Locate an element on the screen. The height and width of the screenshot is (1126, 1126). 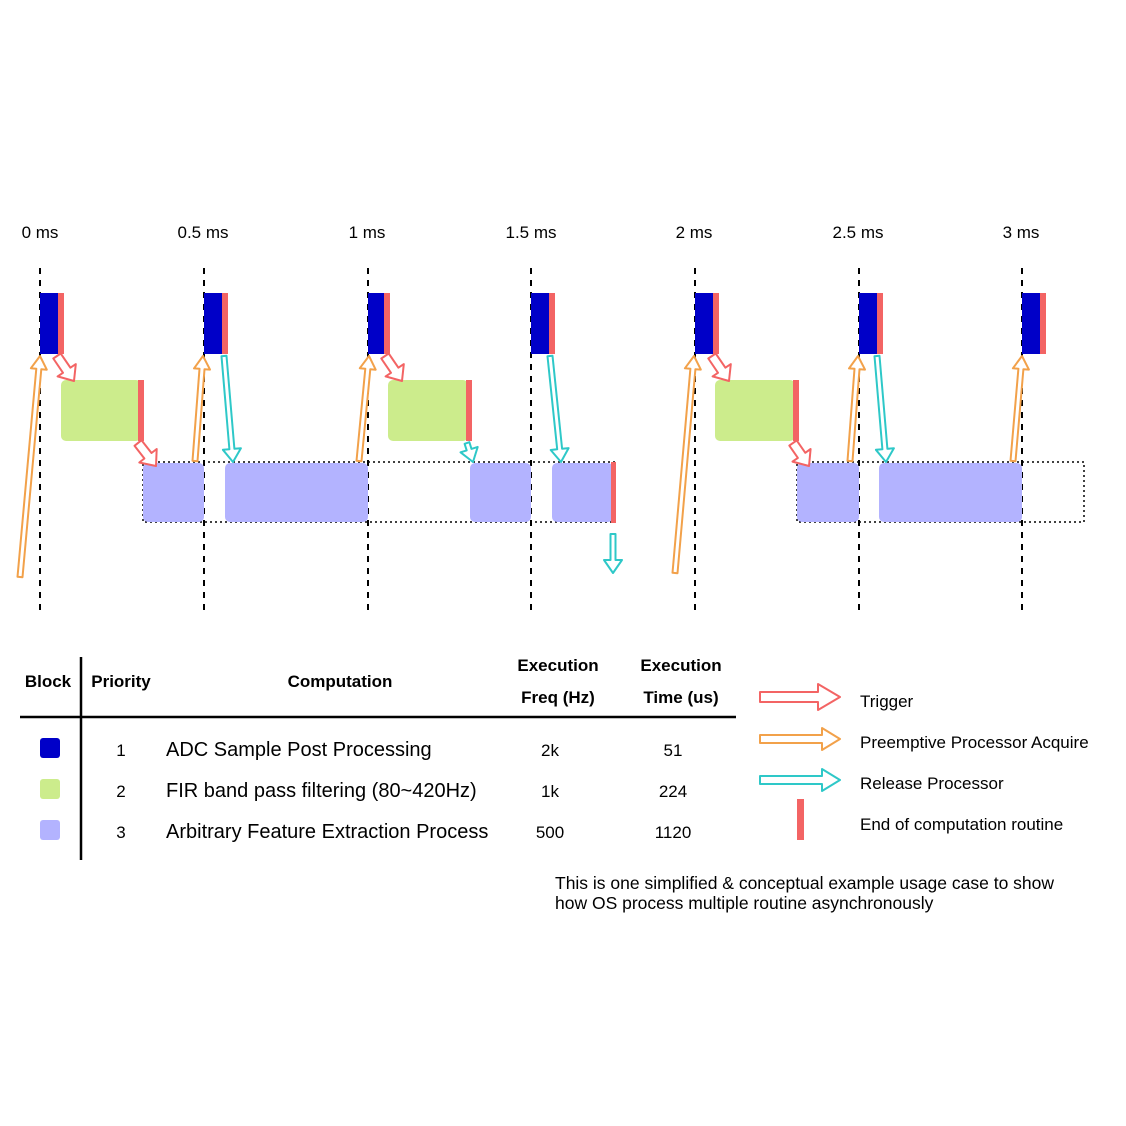
block1-swatch is located at coordinates (50, 748).